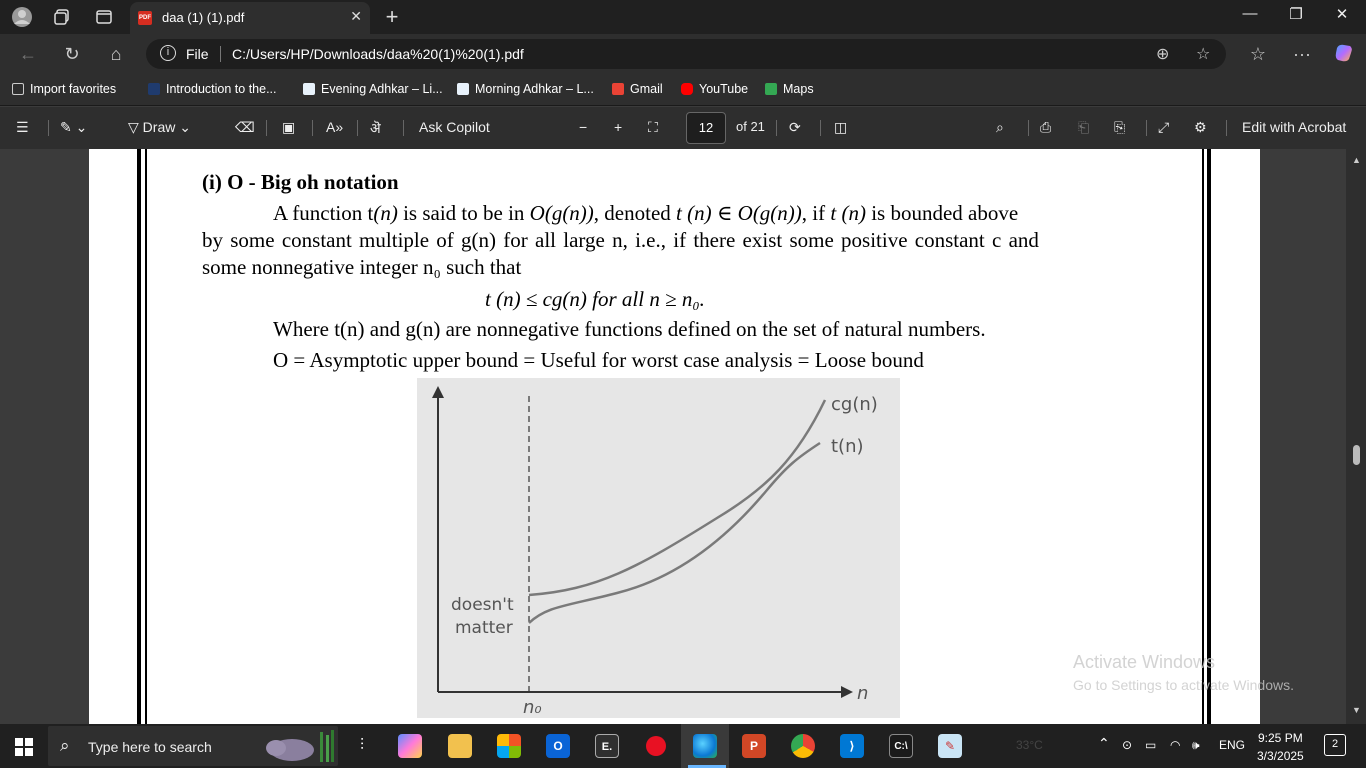 The image size is (1366, 768). I want to click on search-icon: ⌕, so click(1000, 127).